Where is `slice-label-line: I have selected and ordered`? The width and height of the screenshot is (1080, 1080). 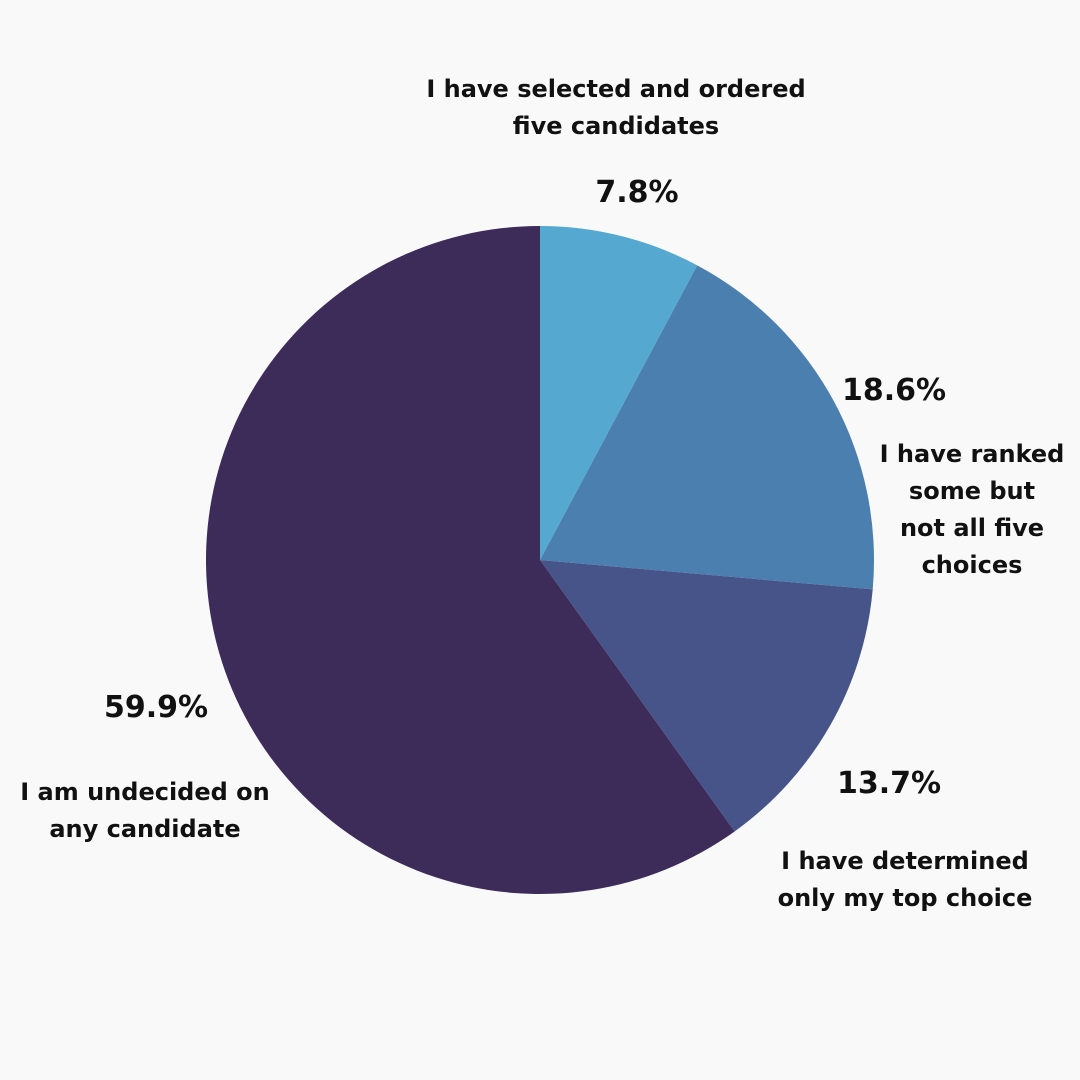 slice-label-line: I have selected and ordered is located at coordinates (616, 89).